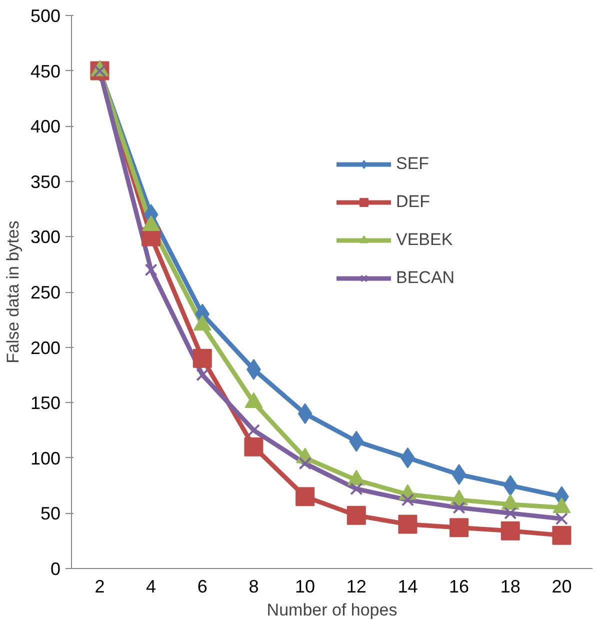 The image size is (597, 622). What do you see at coordinates (99, 586) in the screenshot?
I see `x-tick-label: 2` at bounding box center [99, 586].